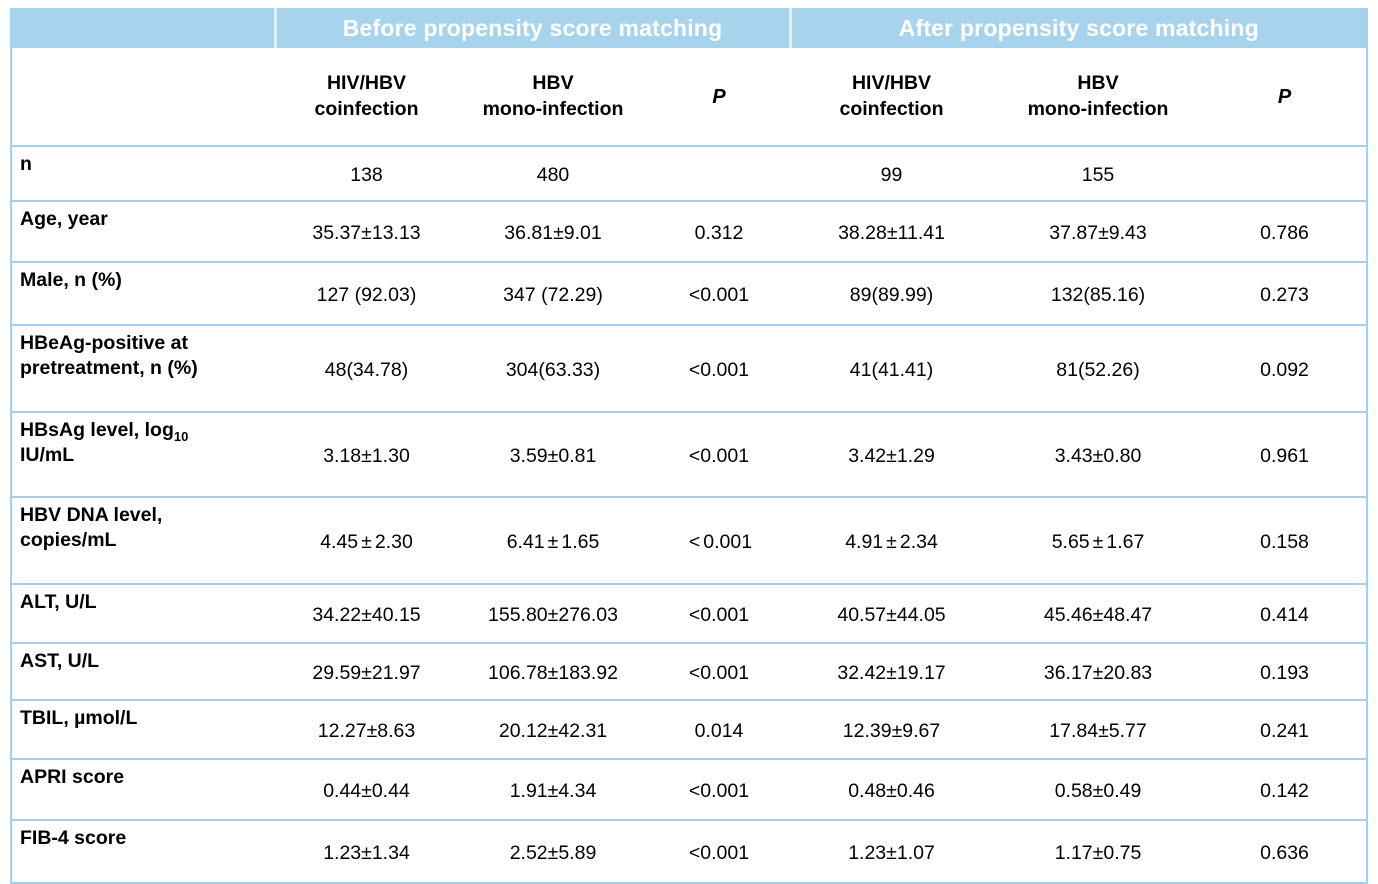  I want to click on cell-value: 89(89.99), so click(892, 293).